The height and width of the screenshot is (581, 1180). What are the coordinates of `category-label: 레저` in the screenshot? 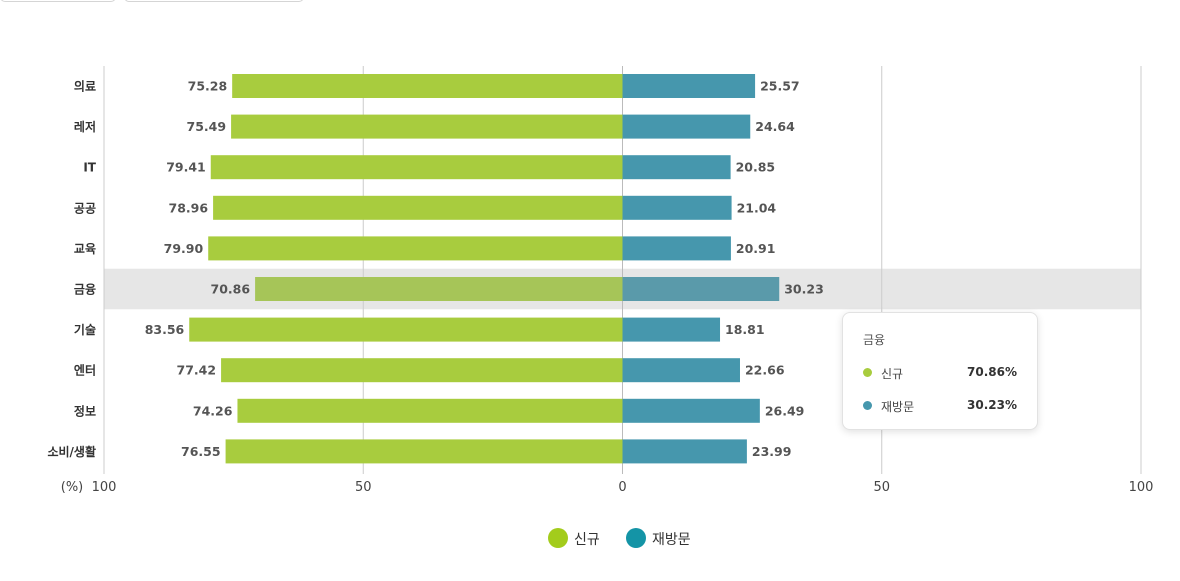 It's located at (85, 126).